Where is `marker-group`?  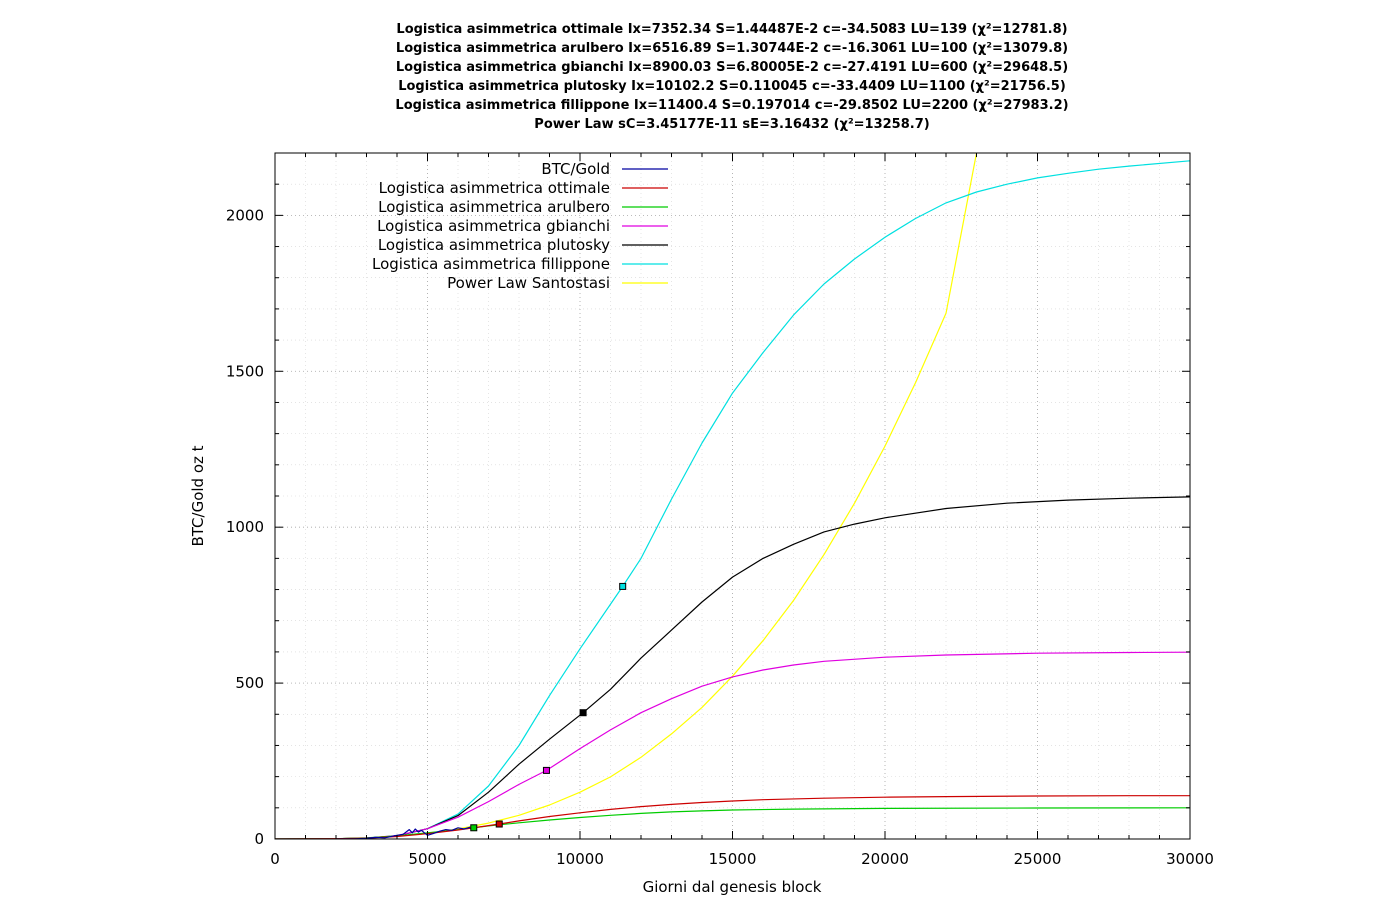 marker-group is located at coordinates (548, 707).